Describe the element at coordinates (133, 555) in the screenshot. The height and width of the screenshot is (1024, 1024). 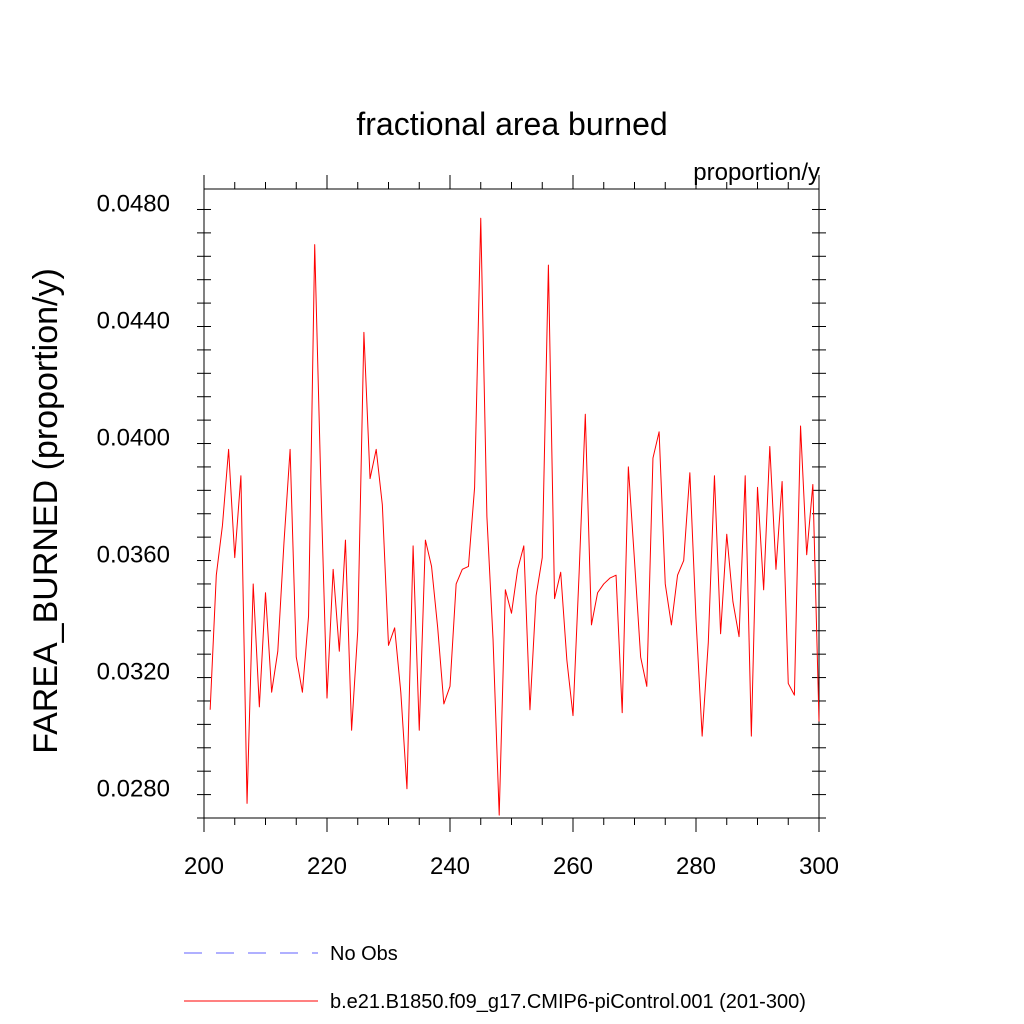
I see `y-tick-label: 0.0360` at that location.